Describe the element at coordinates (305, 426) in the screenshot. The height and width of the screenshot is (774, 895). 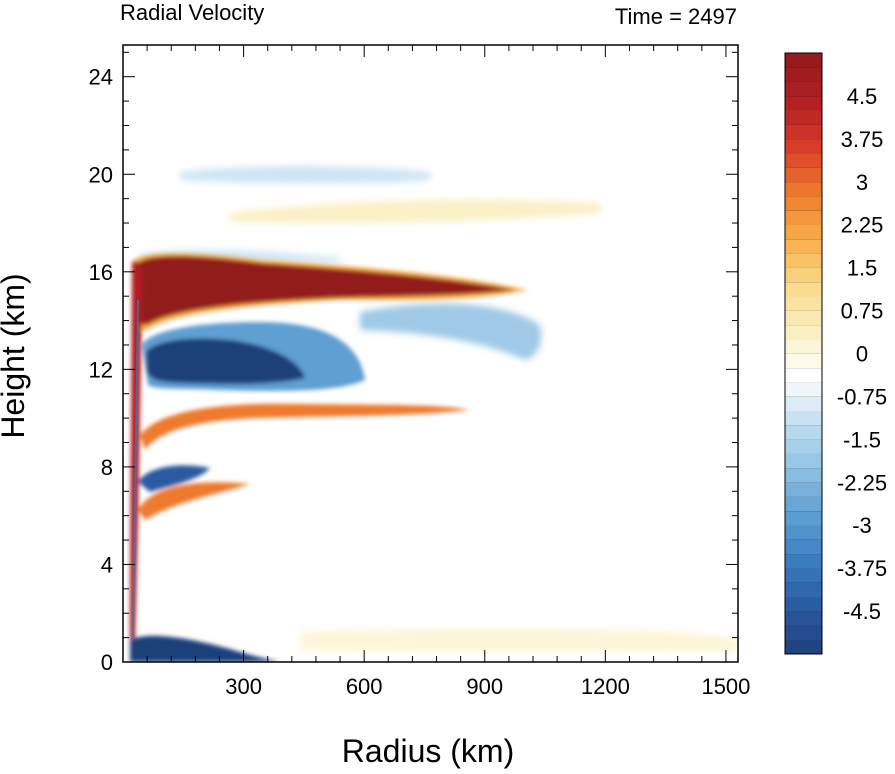
I see `outflow-layer-10km` at that location.